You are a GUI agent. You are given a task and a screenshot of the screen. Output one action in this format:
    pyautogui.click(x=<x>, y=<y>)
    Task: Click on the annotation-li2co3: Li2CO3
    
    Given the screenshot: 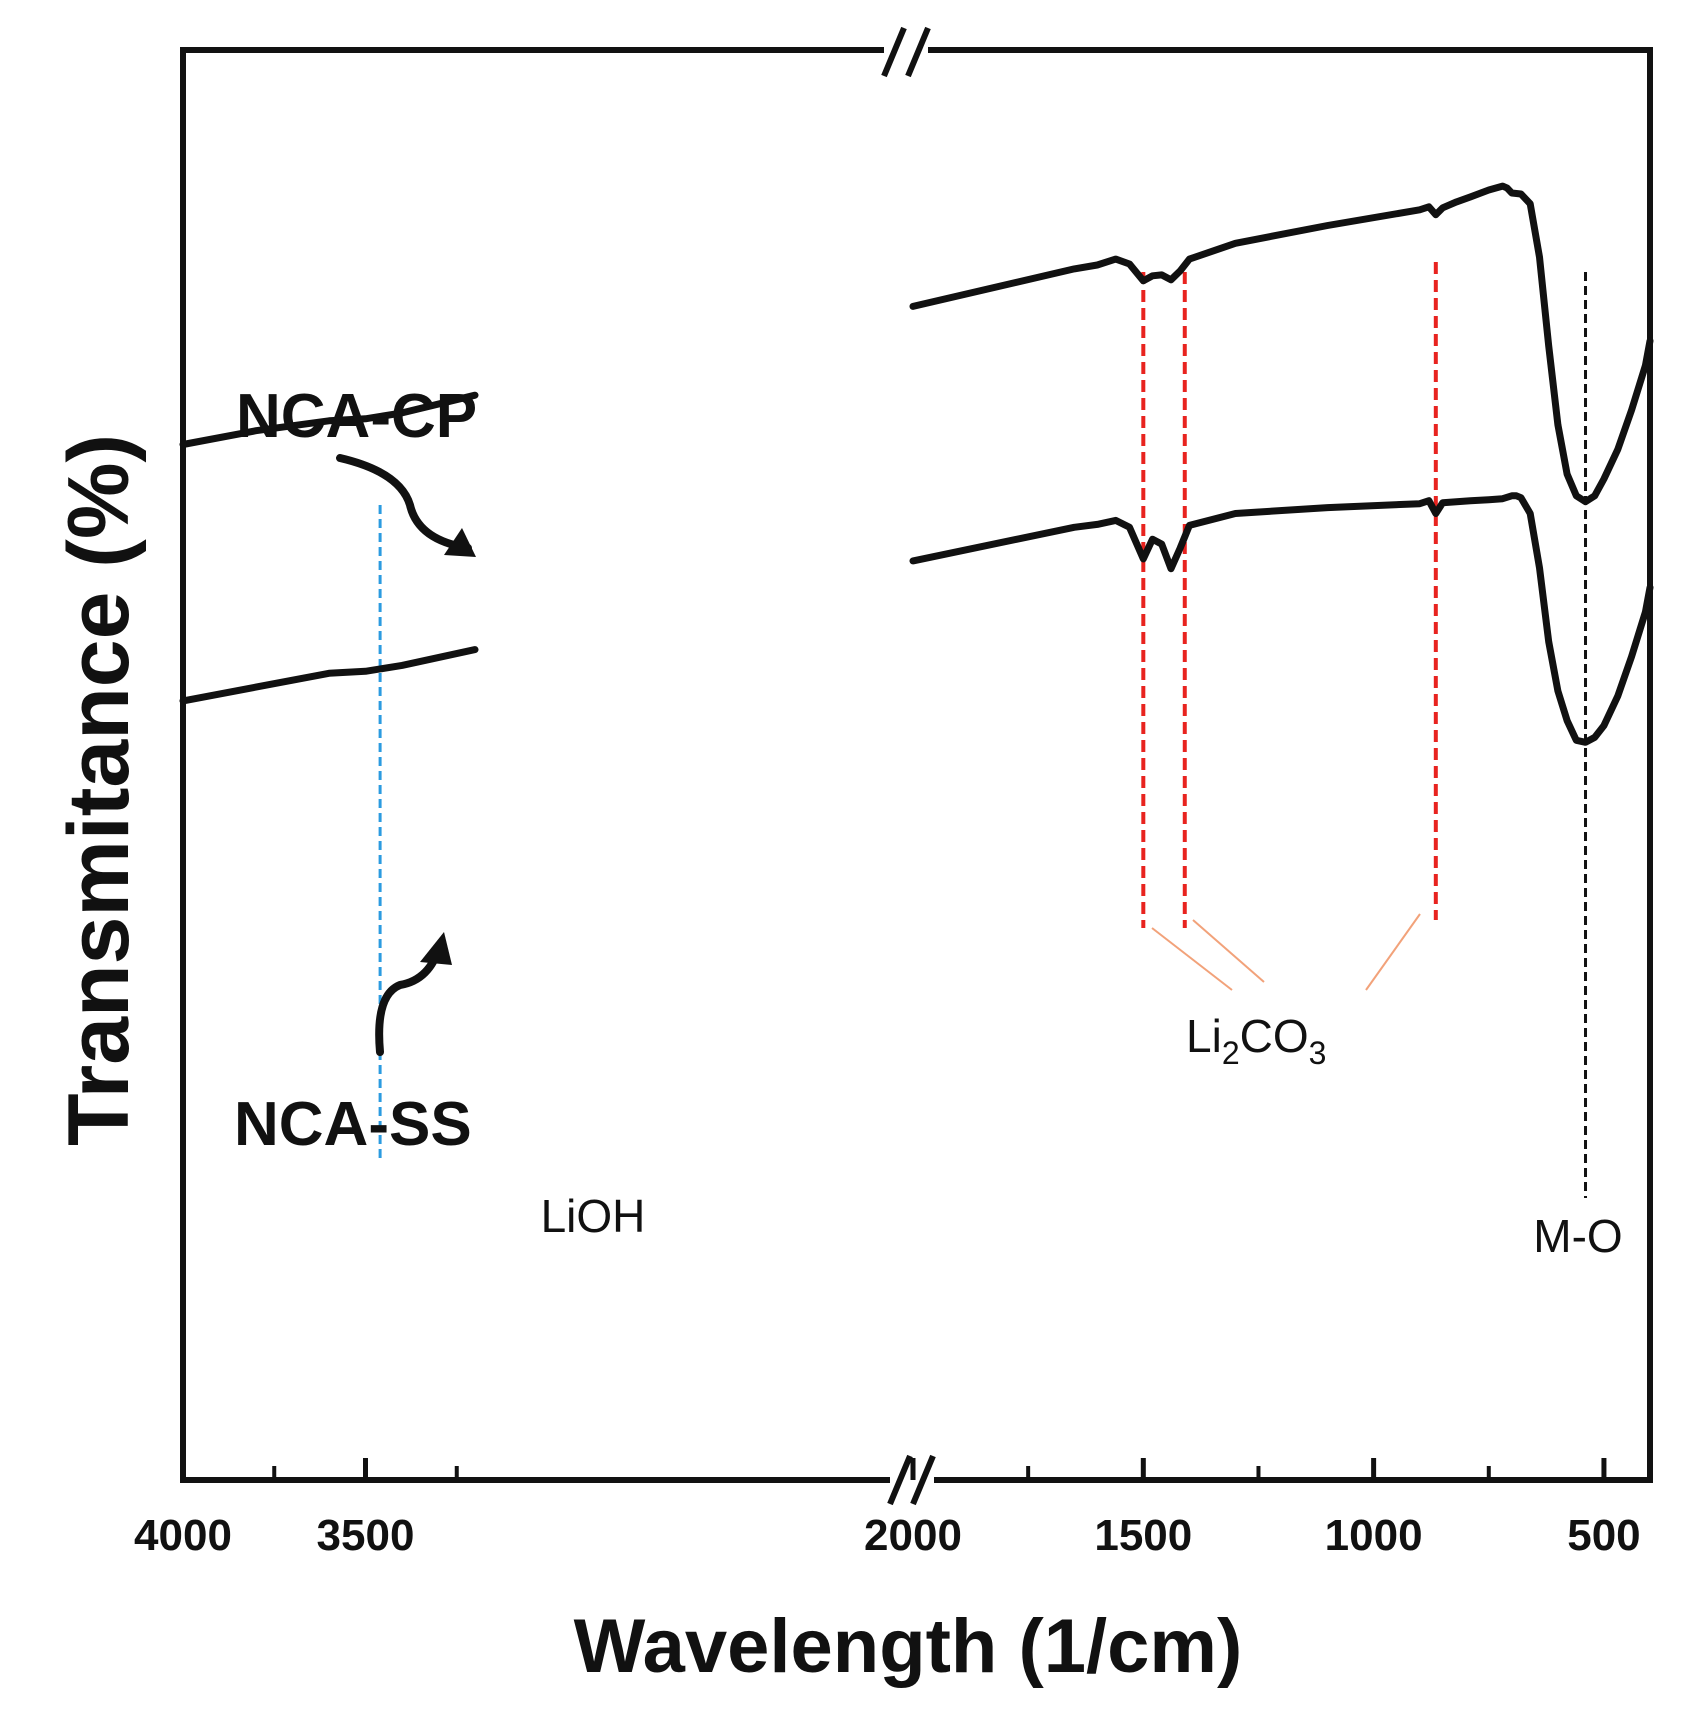 What is the action you would take?
    pyautogui.click(x=1256, y=1040)
    